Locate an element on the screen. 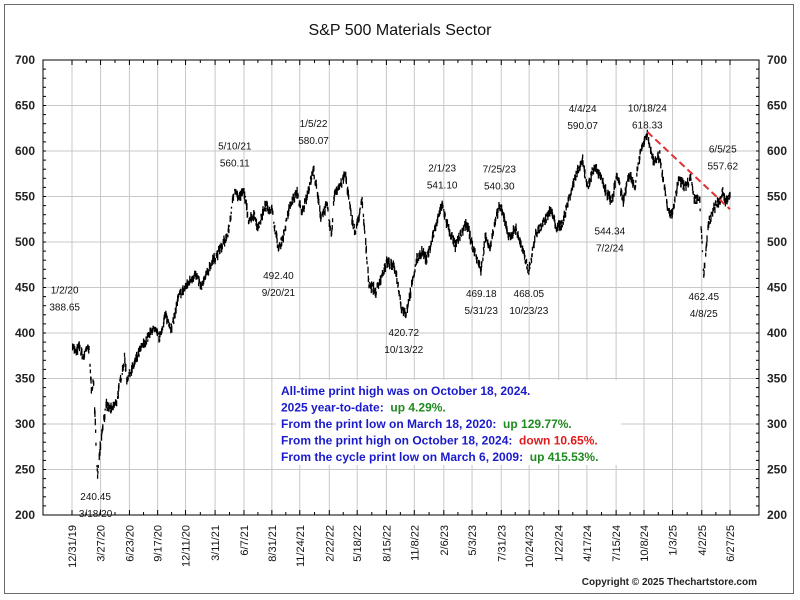  trendline-layer is located at coordinates (688, 170).